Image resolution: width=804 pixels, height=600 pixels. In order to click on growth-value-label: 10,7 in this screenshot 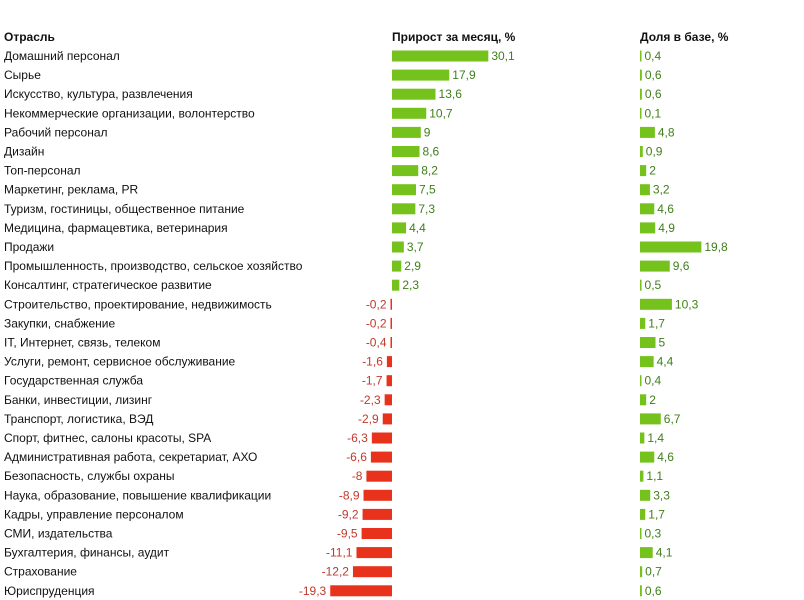, I will do `click(441, 113)`.